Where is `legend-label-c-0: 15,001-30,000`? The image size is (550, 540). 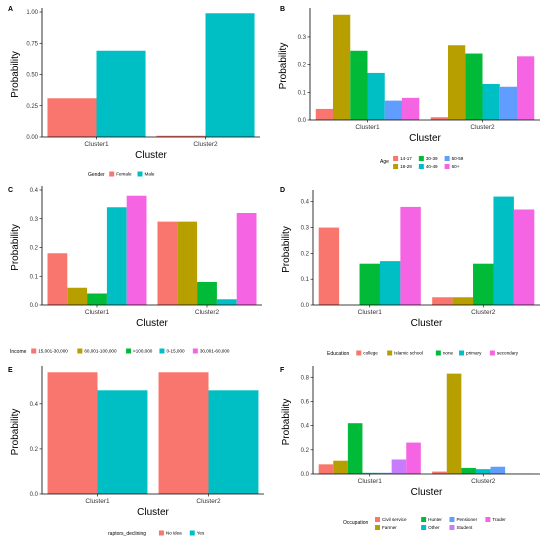 legend-label-c-0: 15,001-30,000 is located at coordinates (53, 351).